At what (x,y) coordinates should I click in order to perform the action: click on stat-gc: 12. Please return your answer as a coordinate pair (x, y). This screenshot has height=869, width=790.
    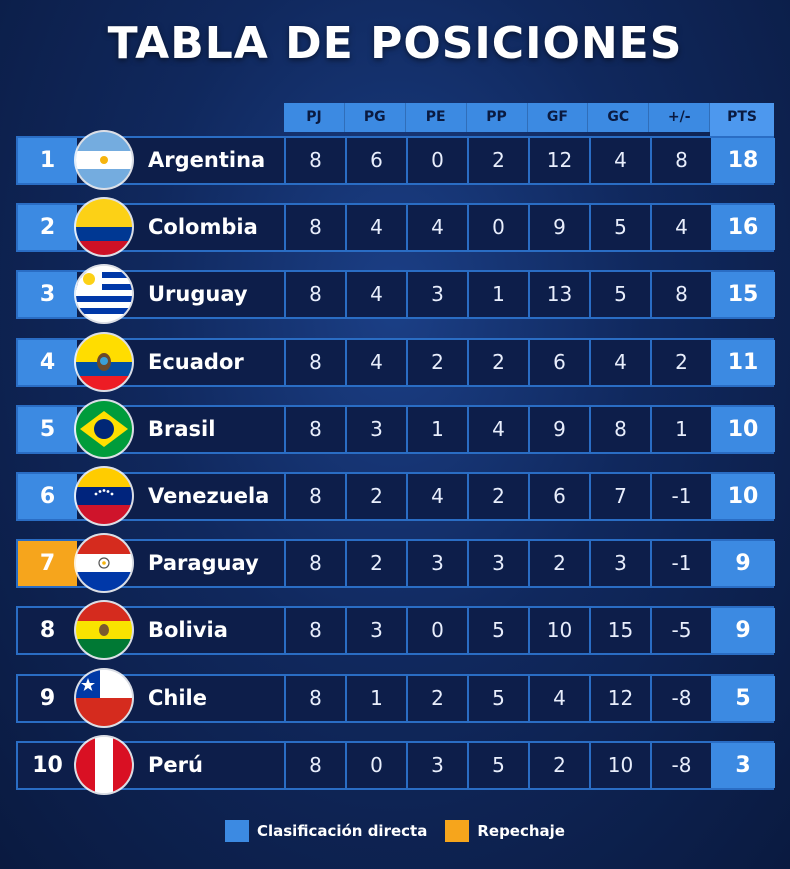
    Looking at the image, I should click on (619, 698).